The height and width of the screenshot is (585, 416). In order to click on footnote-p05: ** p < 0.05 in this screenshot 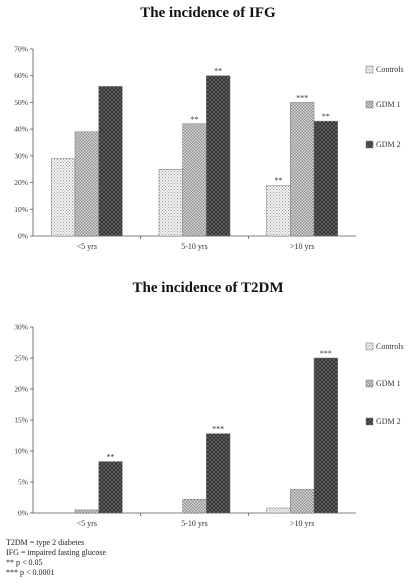, I will do `click(24, 562)`.